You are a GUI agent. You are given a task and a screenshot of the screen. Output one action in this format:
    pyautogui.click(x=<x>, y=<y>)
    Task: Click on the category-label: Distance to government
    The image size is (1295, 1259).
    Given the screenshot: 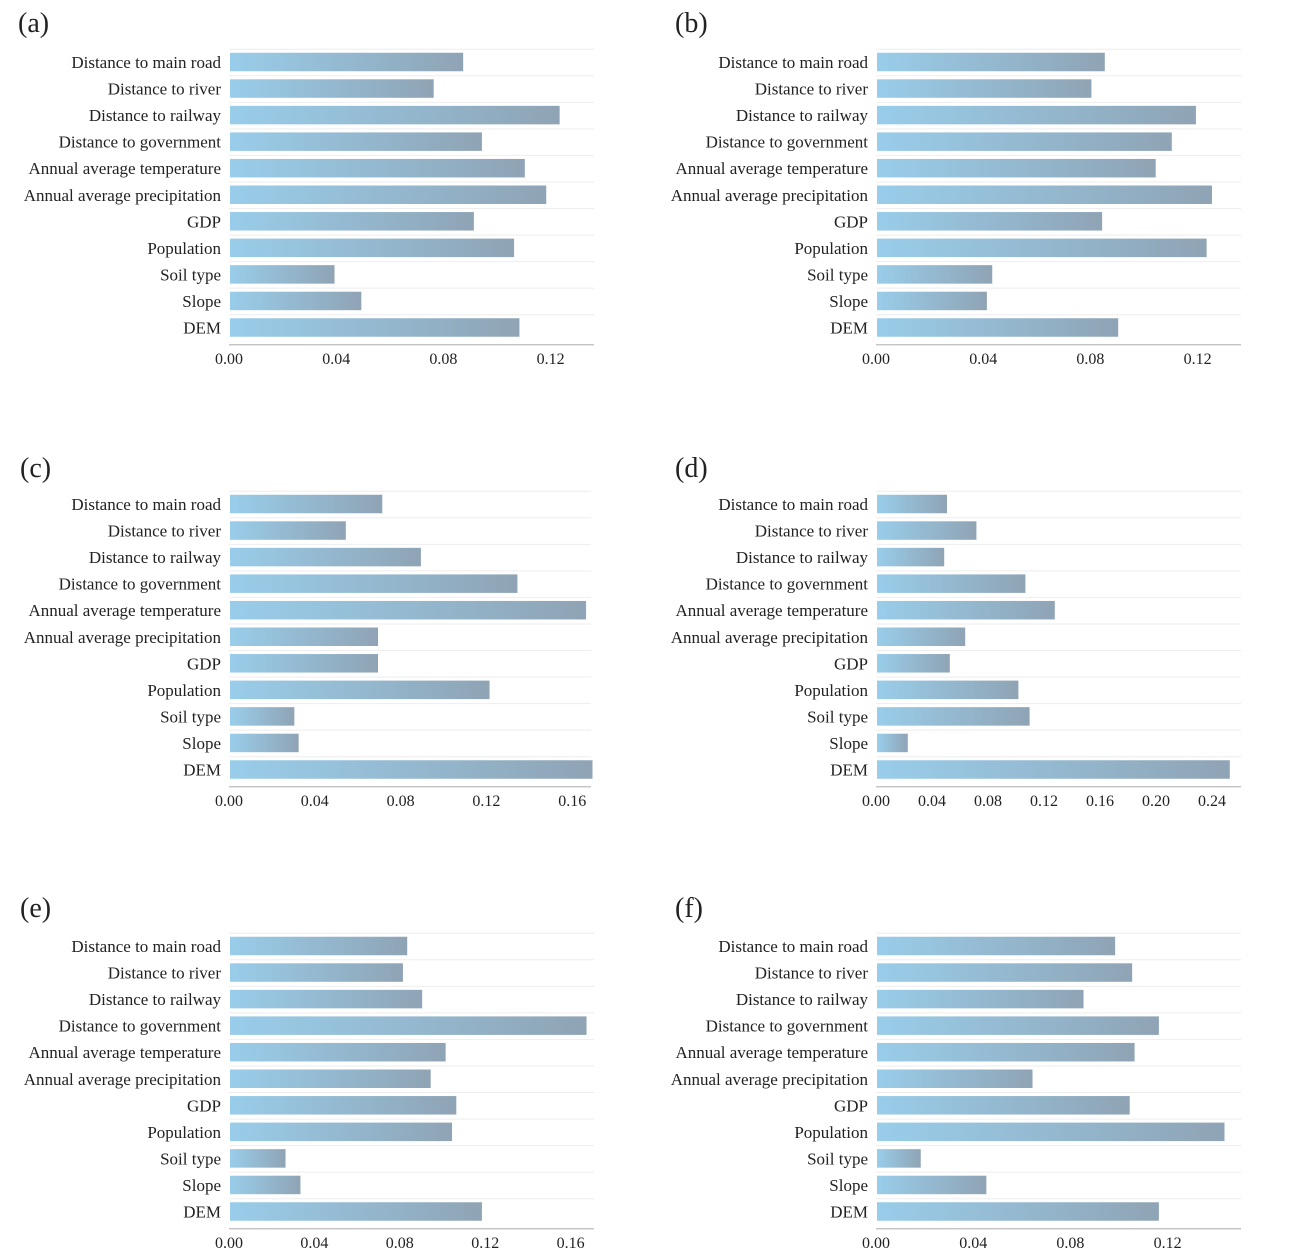 What is the action you would take?
    pyautogui.click(x=787, y=1026)
    